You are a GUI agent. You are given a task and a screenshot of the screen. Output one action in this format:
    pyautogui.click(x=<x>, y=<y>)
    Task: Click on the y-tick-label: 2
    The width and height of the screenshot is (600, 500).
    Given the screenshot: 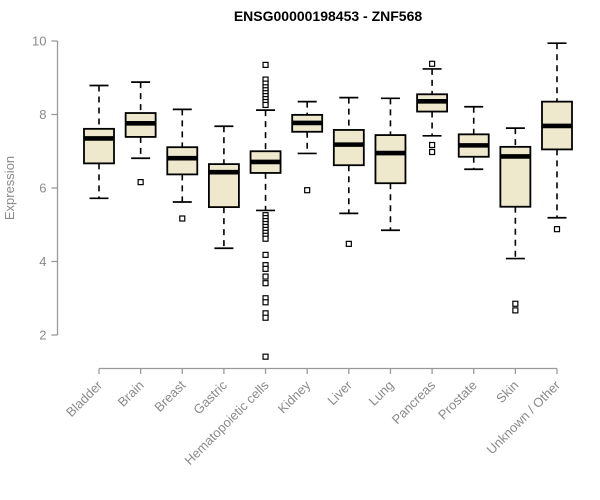 What is the action you would take?
    pyautogui.click(x=42, y=335)
    